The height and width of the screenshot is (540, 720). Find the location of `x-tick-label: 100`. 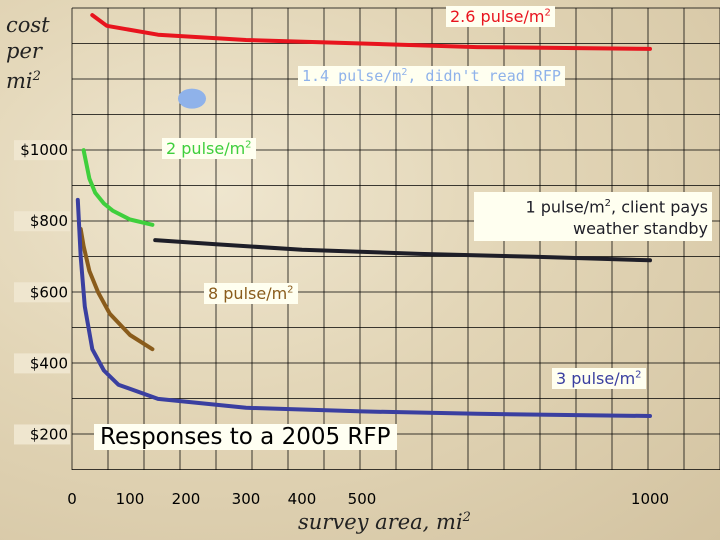

x-tick-label: 100 is located at coordinates (130, 499).